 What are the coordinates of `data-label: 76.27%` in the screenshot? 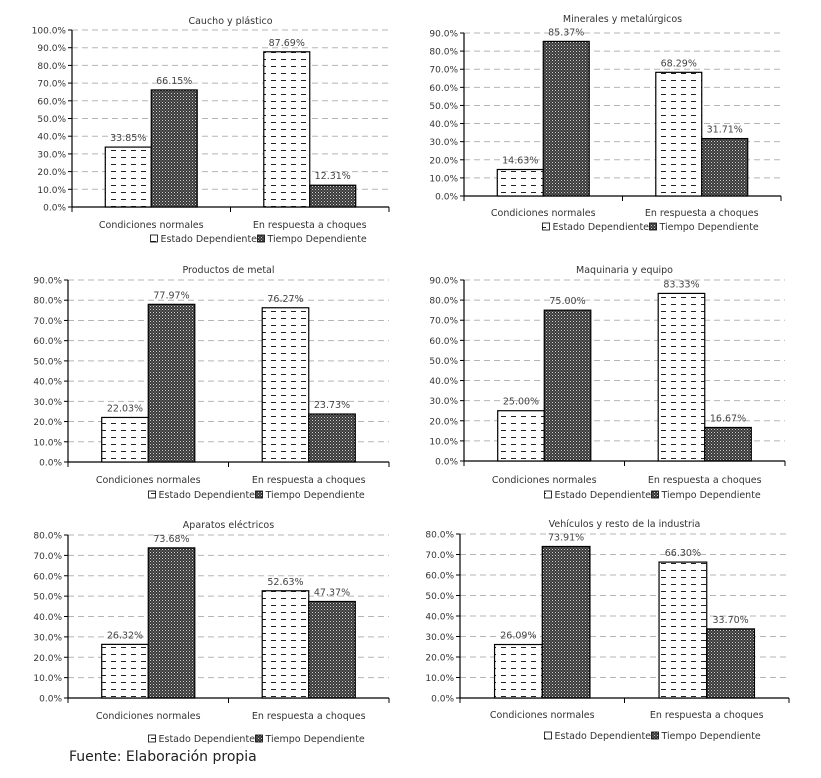 It's located at (285, 299).